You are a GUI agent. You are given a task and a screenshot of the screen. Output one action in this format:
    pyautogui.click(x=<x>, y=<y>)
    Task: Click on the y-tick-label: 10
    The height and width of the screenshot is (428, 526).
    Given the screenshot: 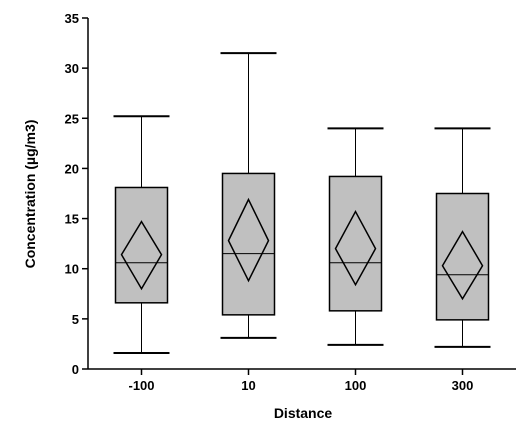 What is the action you would take?
    pyautogui.click(x=72, y=269)
    